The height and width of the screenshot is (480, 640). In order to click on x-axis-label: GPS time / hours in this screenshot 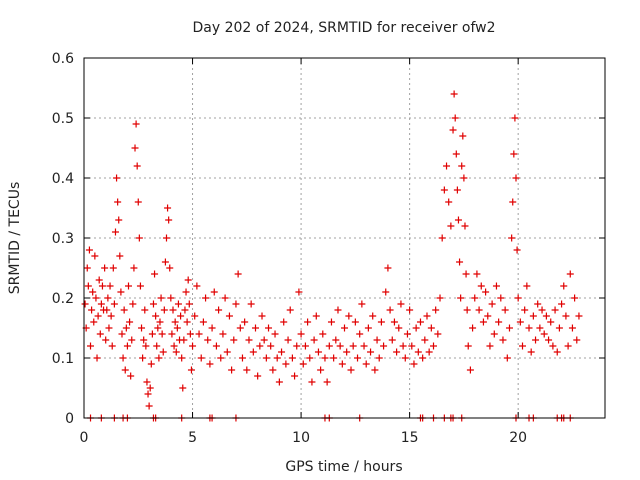, I will do `click(343, 467)`.